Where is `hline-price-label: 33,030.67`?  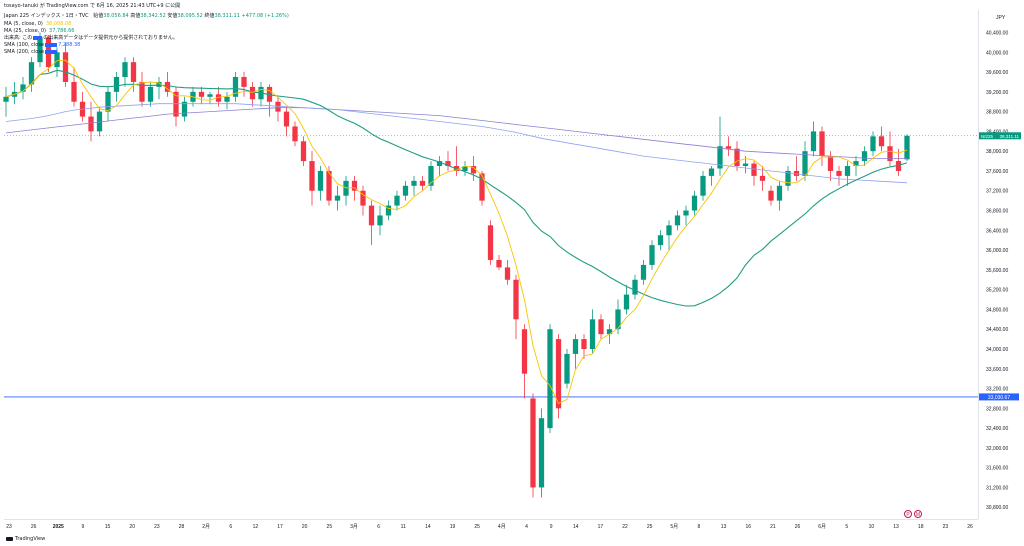 hline-price-label: 33,030.67 is located at coordinates (999, 398).